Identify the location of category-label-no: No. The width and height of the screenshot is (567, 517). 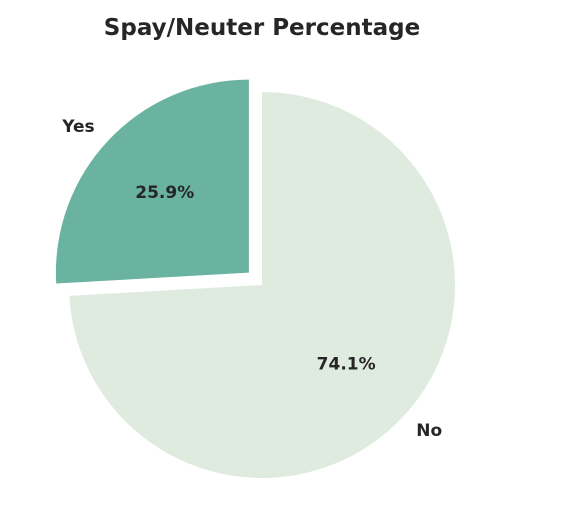
(429, 431).